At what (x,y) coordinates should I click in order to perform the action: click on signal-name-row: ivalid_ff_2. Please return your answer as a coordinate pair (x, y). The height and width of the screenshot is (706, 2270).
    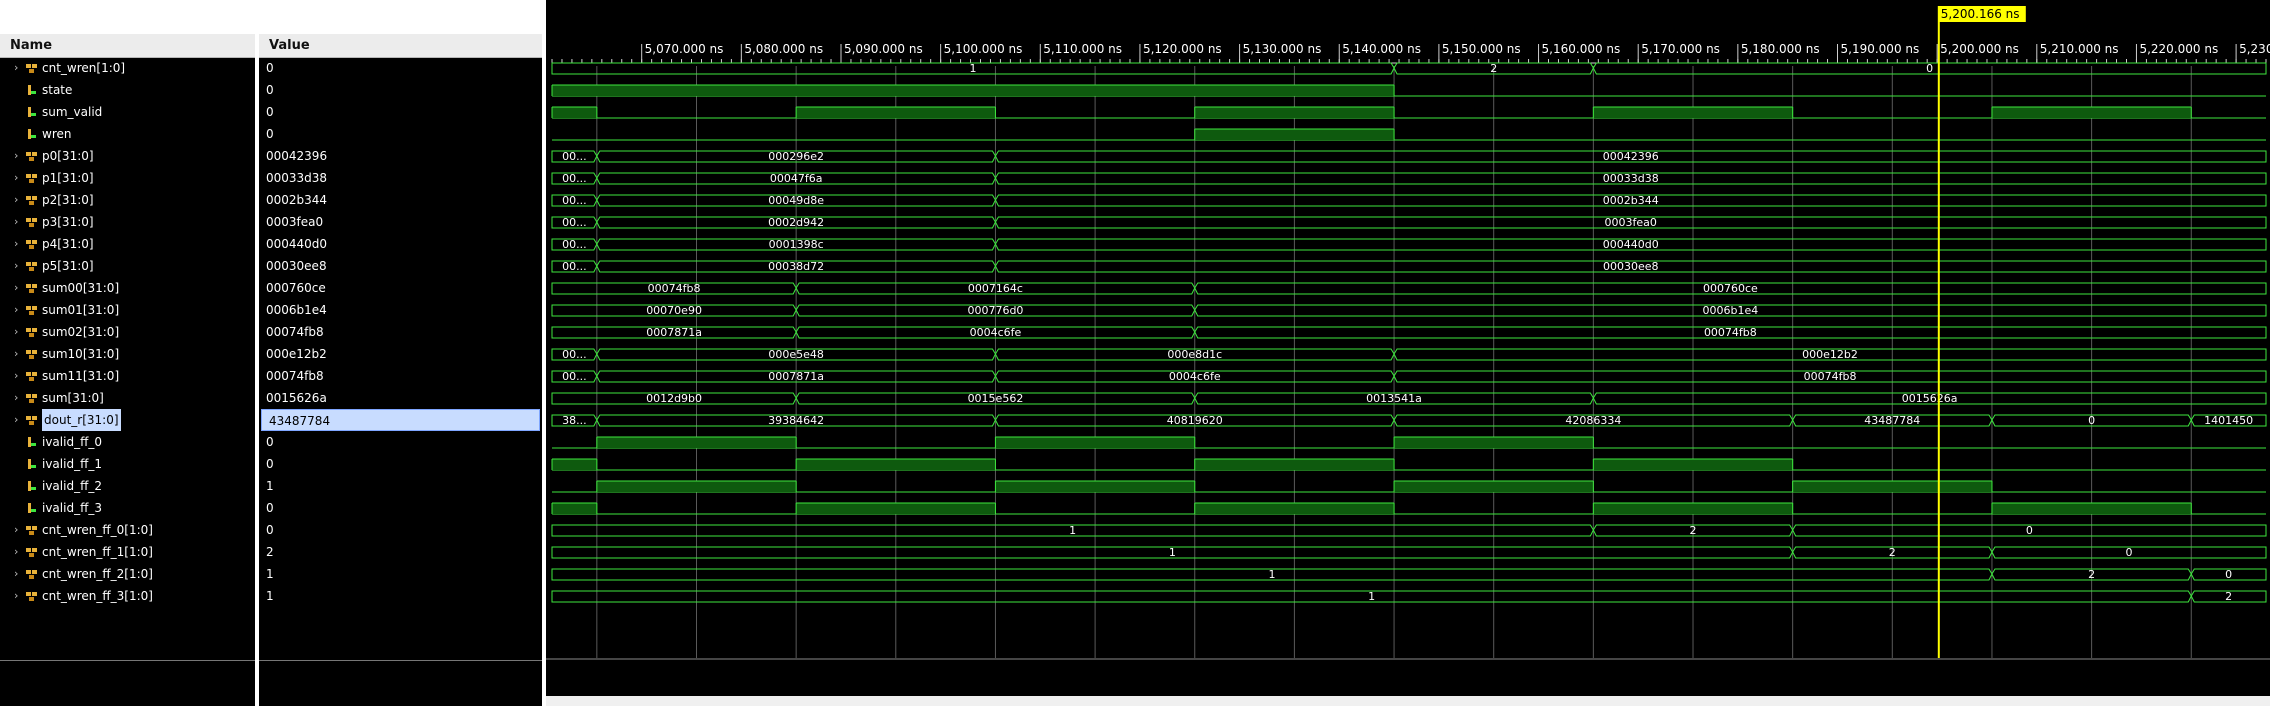
    Looking at the image, I should click on (127, 486).